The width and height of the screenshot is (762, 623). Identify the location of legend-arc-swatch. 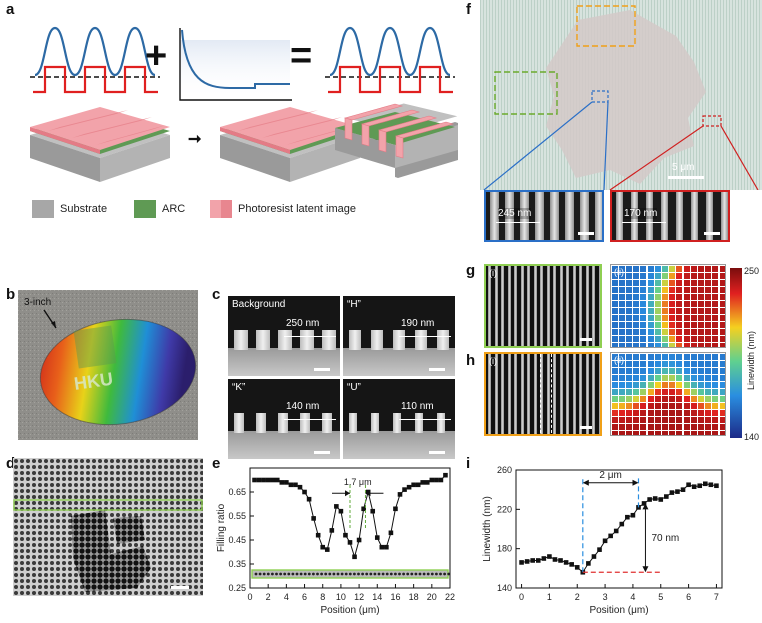
(145, 209).